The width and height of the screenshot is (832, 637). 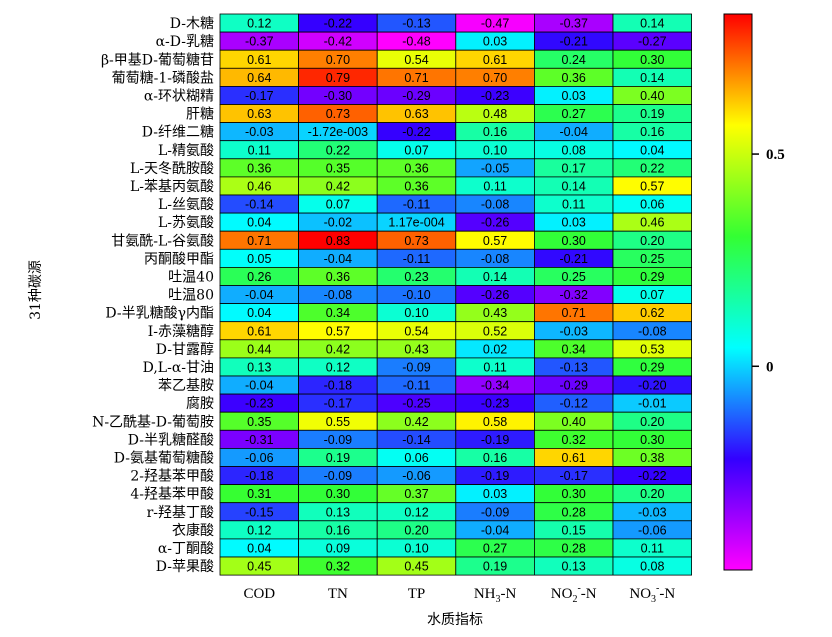 I want to click on row-label: D-甘露醇, so click(x=185, y=349).